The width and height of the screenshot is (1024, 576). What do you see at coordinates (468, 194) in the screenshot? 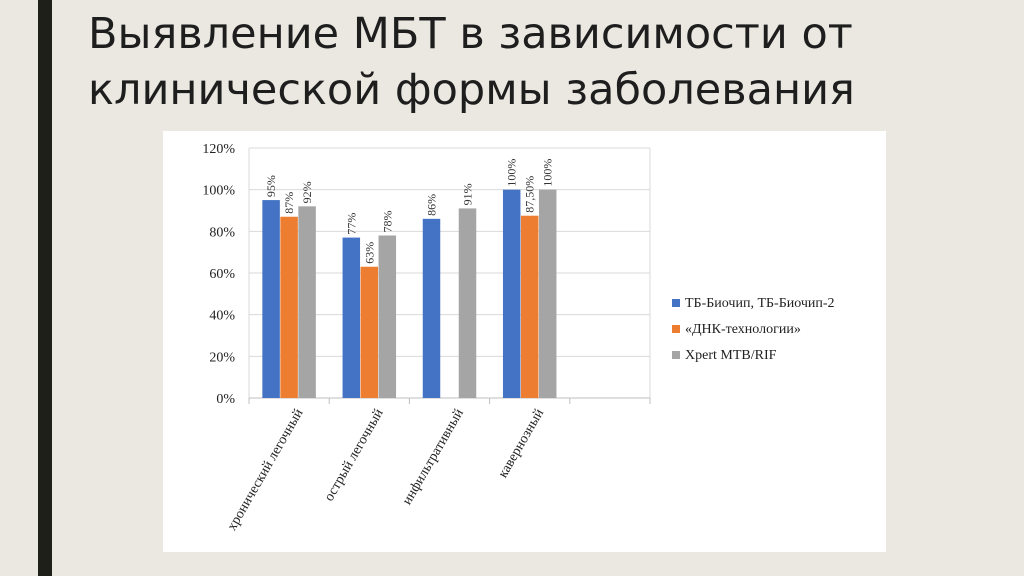
I see `data-label: 91%` at bounding box center [468, 194].